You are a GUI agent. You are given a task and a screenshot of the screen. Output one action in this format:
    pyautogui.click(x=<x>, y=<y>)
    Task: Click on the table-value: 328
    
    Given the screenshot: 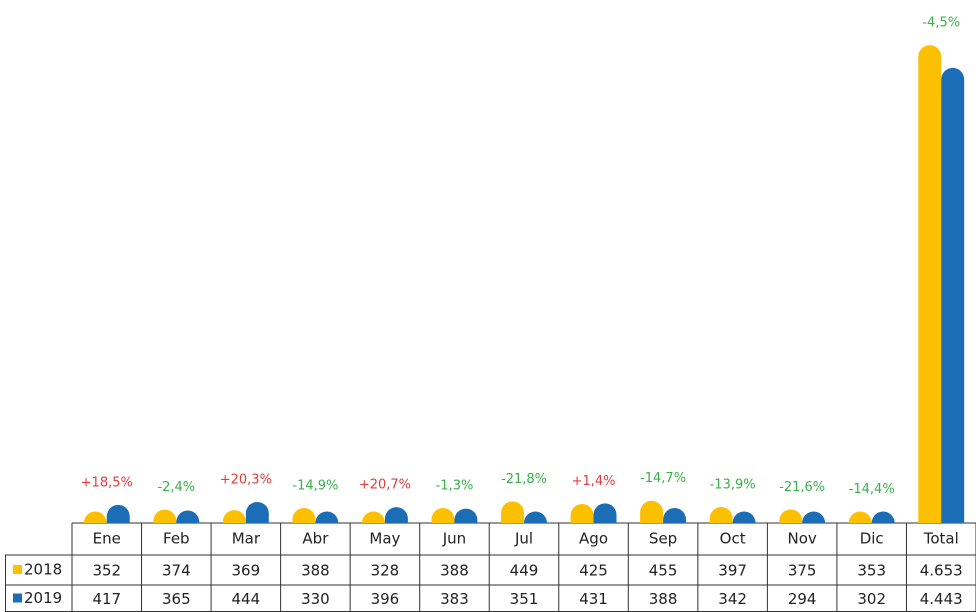 What is the action you would take?
    pyautogui.click(x=385, y=571)
    